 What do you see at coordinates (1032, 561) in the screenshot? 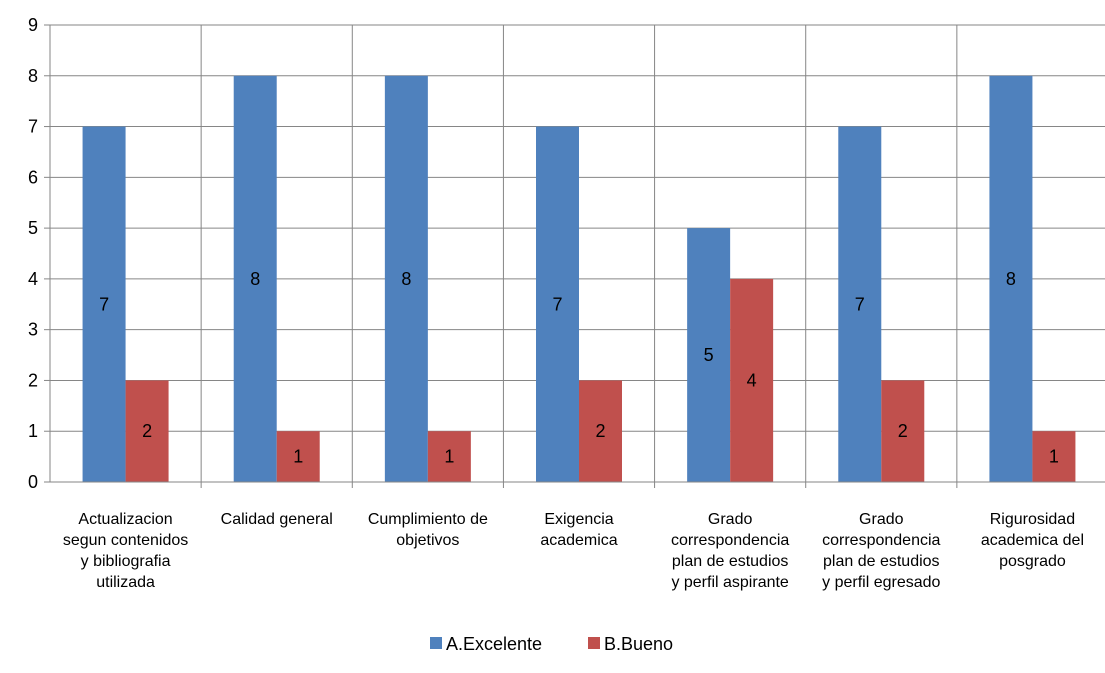
I see `x-category-label-line: posgrado` at bounding box center [1032, 561].